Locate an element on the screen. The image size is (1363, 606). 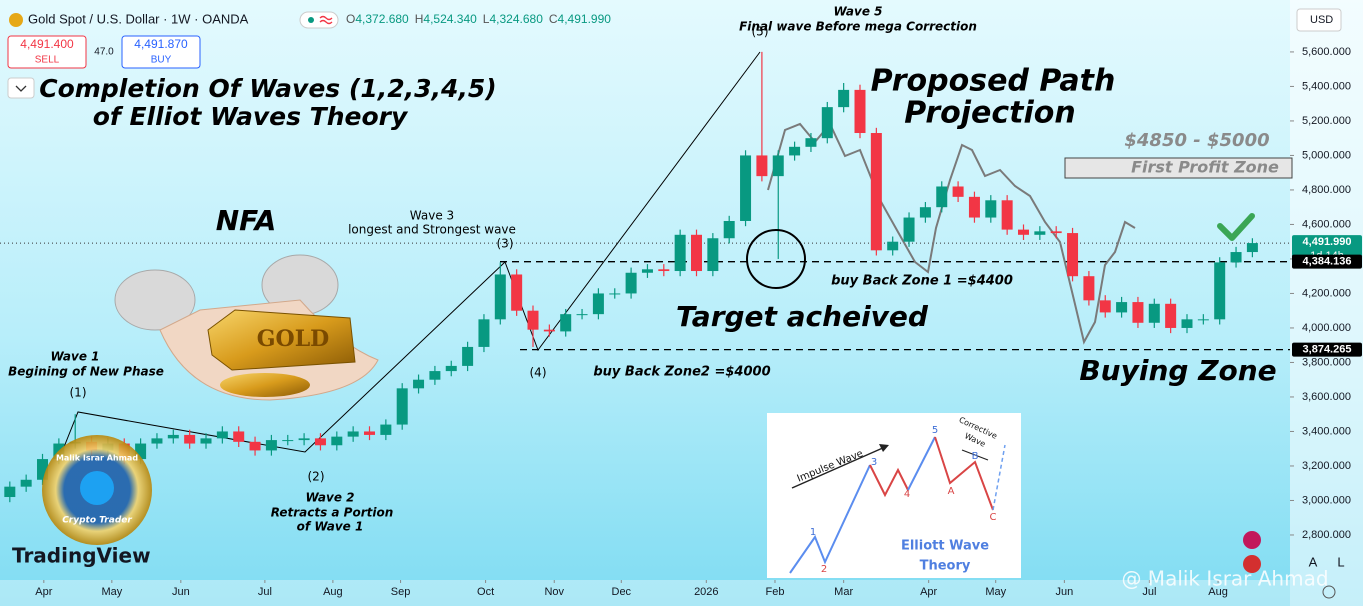
log-scale-button: L is located at coordinates (1340, 561).